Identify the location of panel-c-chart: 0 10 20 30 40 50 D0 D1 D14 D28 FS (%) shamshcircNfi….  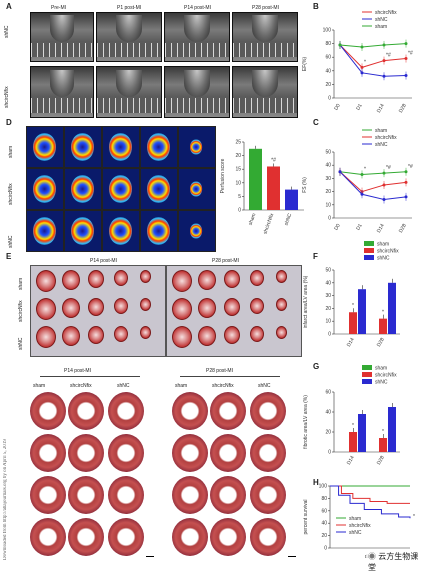
(357, 181).